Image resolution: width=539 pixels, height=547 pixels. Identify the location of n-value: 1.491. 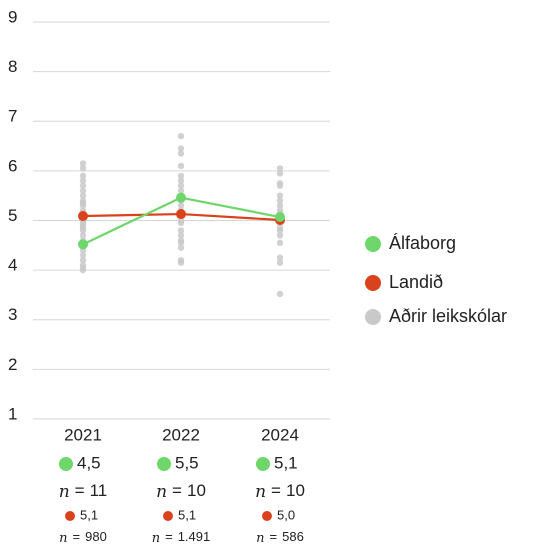
(194, 536).